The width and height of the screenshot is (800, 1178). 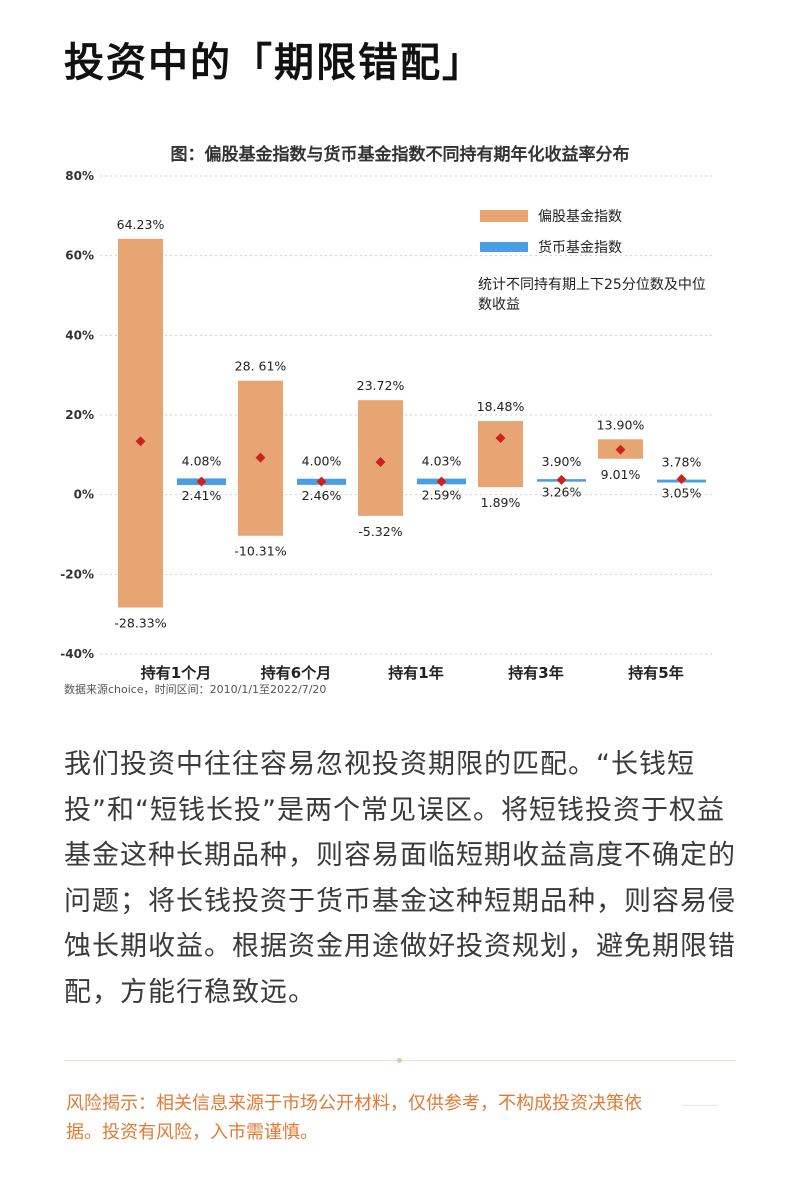 What do you see at coordinates (580, 216) in the screenshot?
I see `legend-label-equity: 偏股基金指数` at bounding box center [580, 216].